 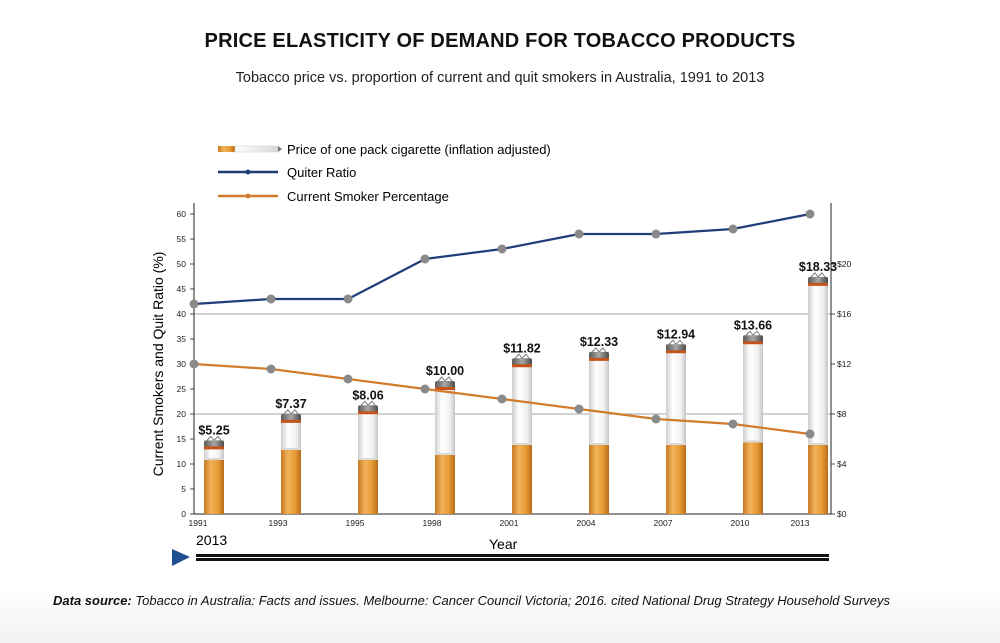 I want to click on price-label-1998: $10.00, so click(x=445, y=371).